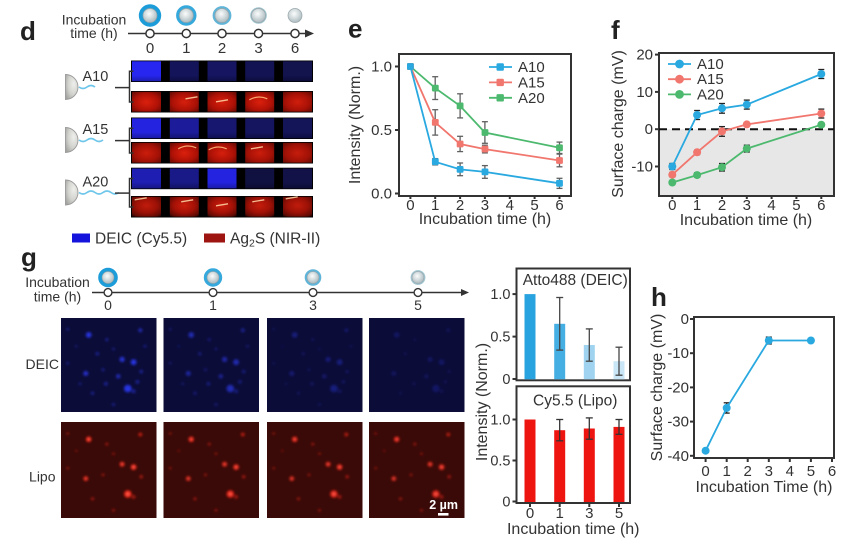 This screenshot has height=546, width=846. I want to click on svg-text: -30, so click(678, 422).